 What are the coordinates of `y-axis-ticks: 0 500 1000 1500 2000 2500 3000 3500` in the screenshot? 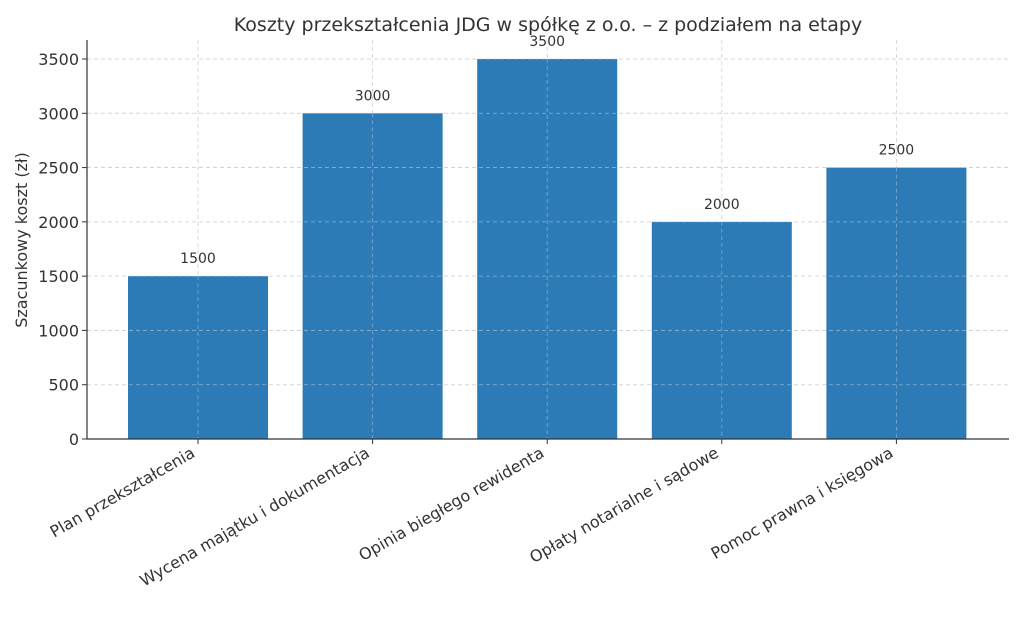 It's located at (62, 249).